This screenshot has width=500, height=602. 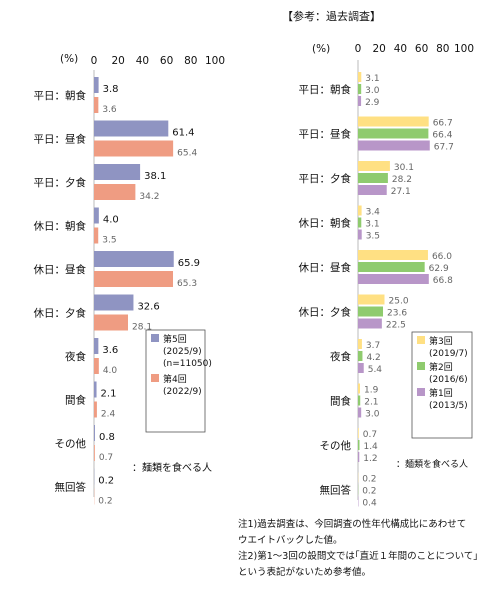 I want to click on legend-label: 第3回, so click(x=441, y=341).